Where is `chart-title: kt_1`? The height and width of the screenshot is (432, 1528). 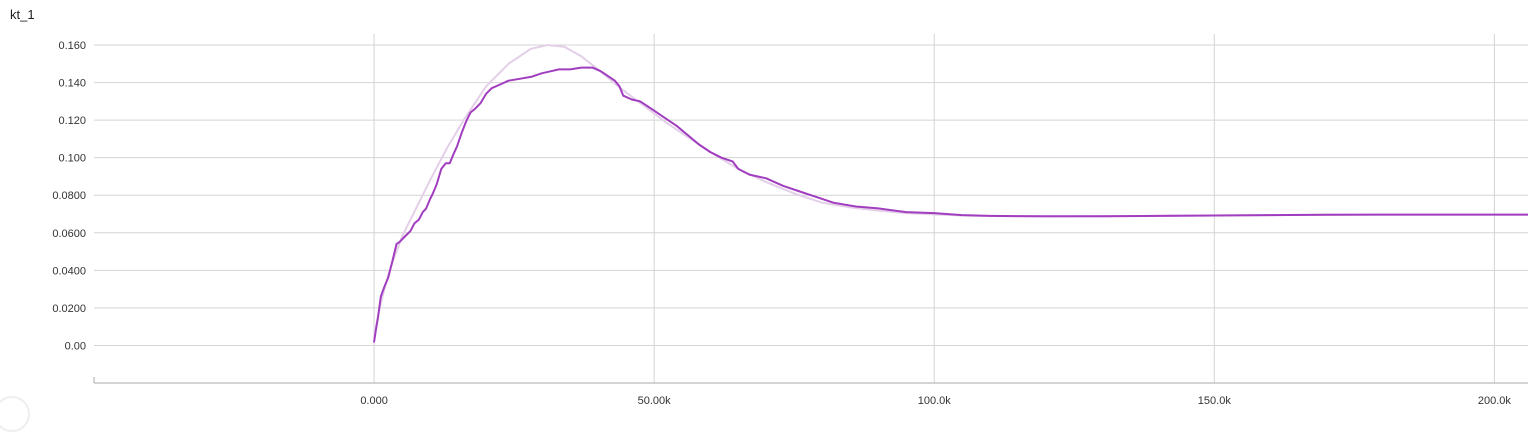 chart-title: kt_1 is located at coordinates (22, 14).